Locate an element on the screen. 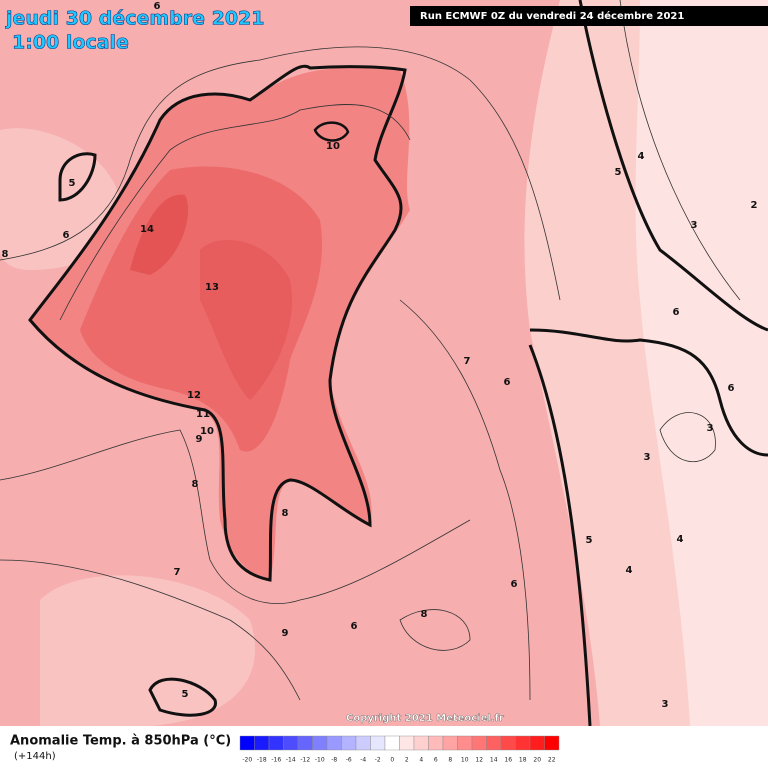  scale-label: 20 is located at coordinates (537, 760).